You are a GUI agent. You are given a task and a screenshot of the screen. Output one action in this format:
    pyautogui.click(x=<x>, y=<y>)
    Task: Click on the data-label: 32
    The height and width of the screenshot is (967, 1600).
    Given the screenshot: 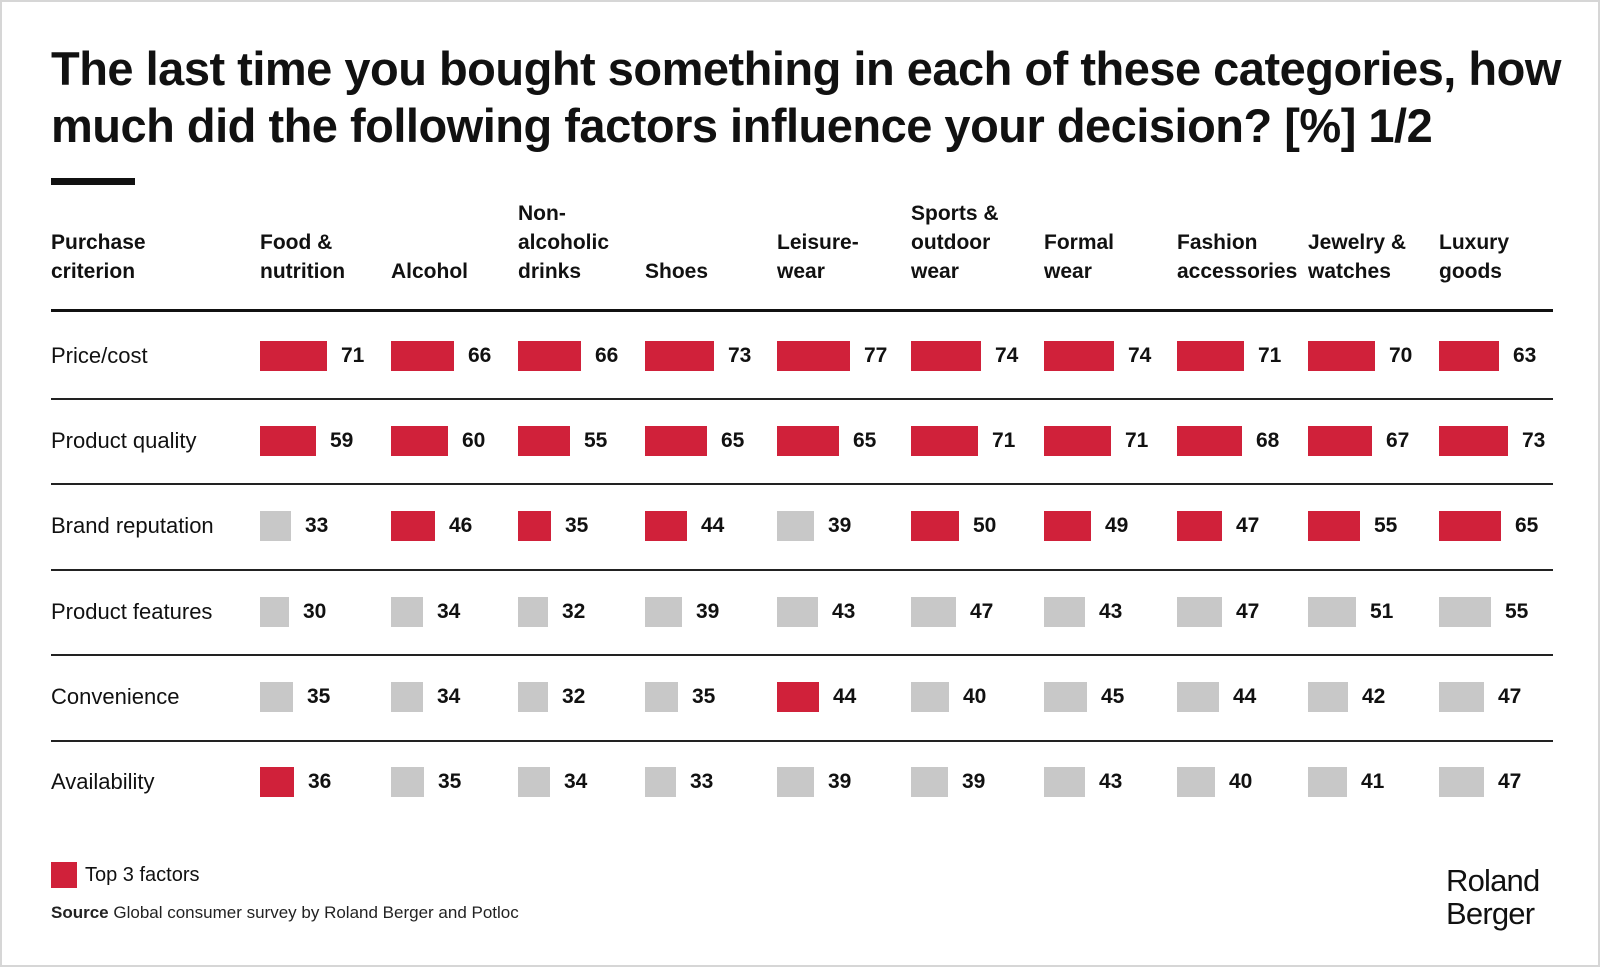 What is the action you would take?
    pyautogui.click(x=574, y=696)
    